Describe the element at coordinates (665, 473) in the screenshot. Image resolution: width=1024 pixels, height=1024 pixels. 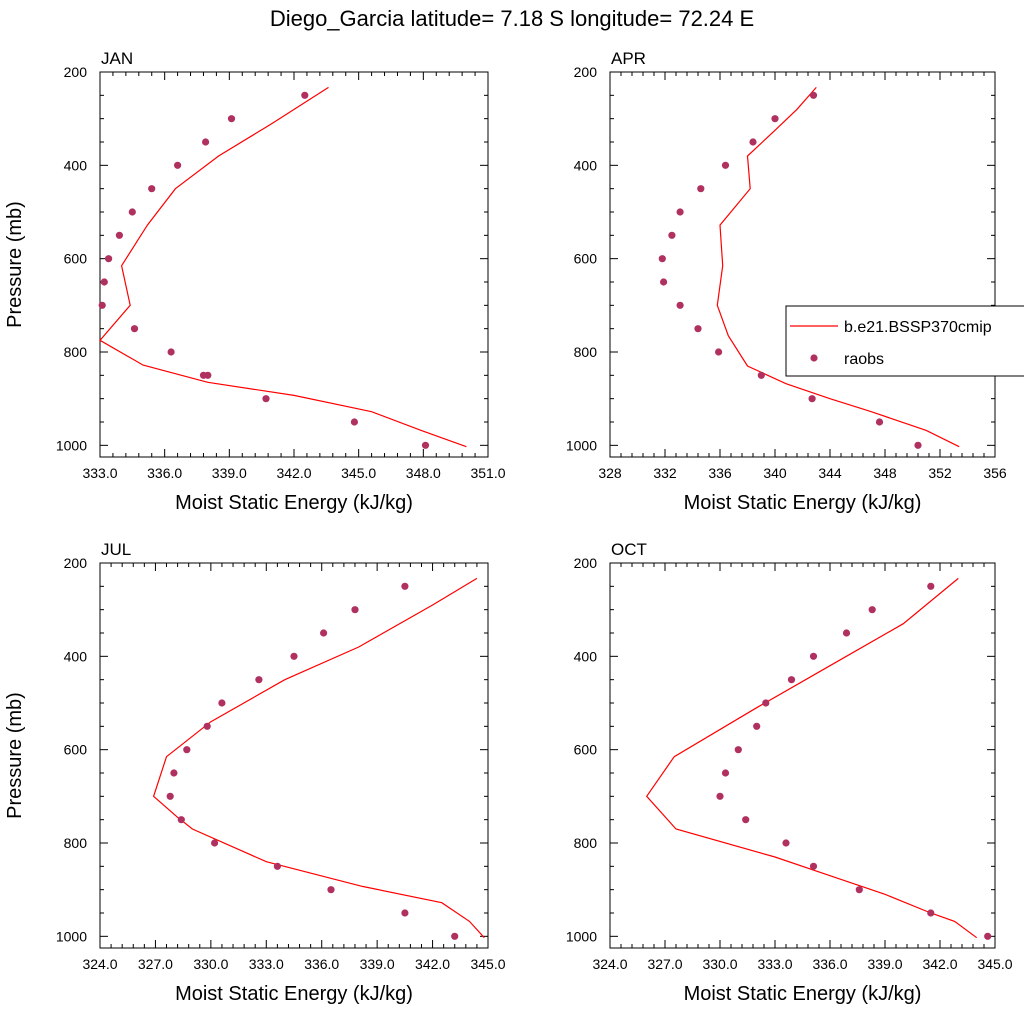
I see `x-tick-label: 332` at that location.